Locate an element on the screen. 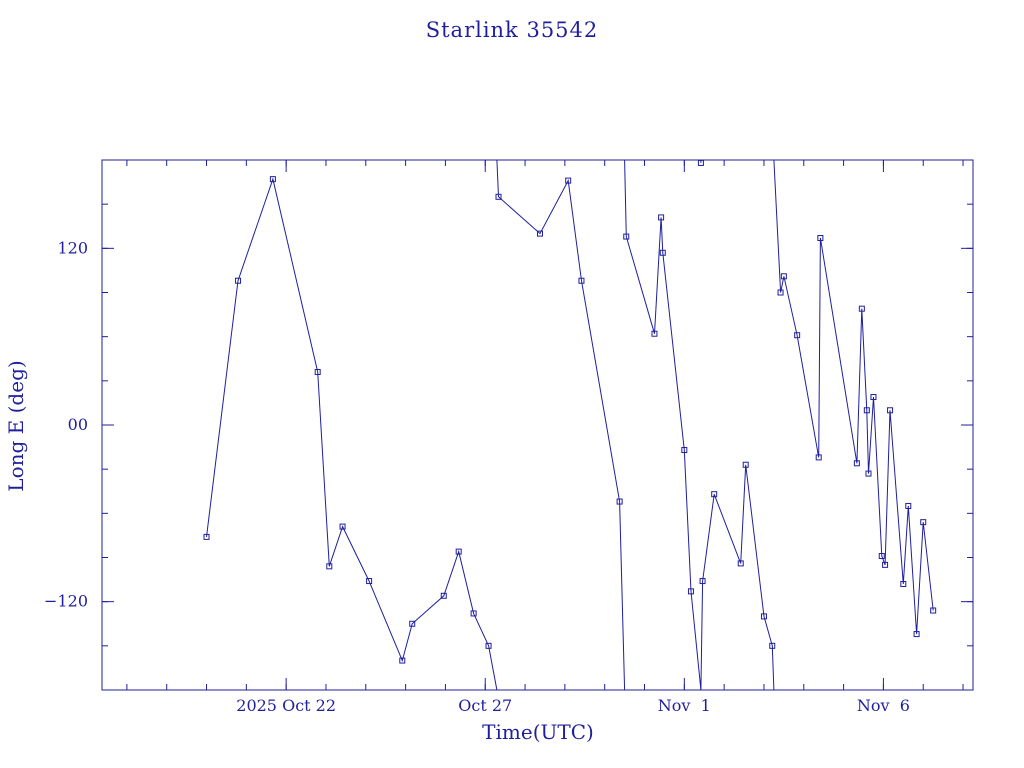 This screenshot has width=1024, height=768. chart-title: Starlink 35542 is located at coordinates (512, 30).